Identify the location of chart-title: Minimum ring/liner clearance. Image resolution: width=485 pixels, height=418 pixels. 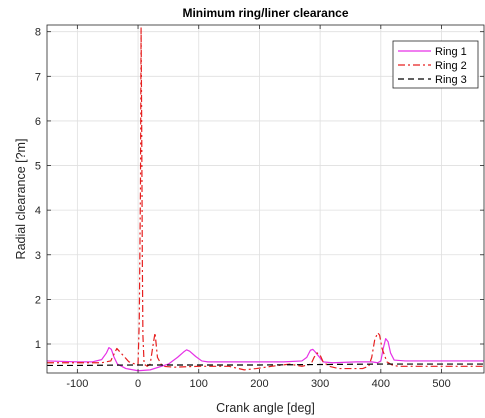
(265, 13).